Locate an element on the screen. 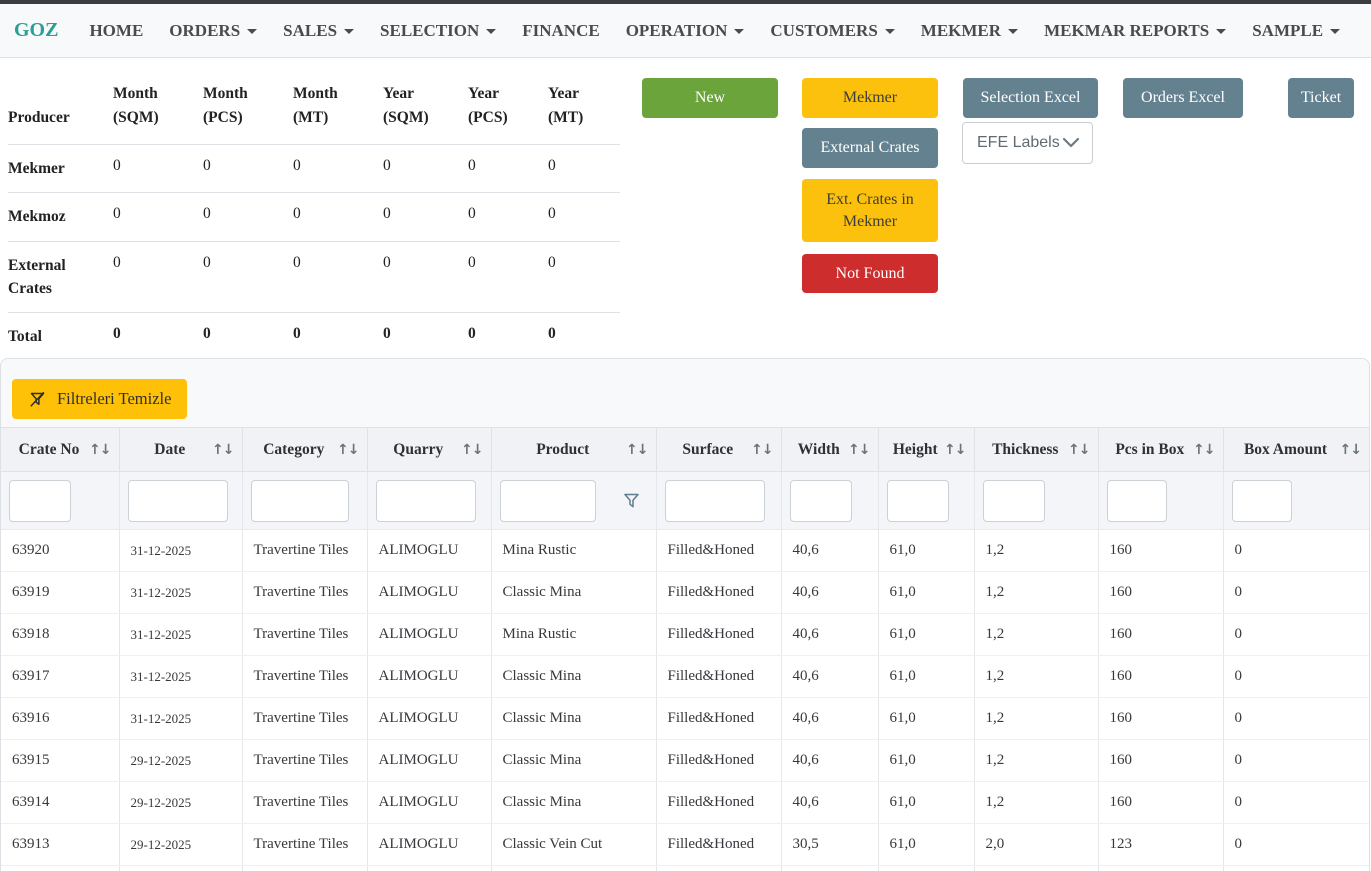 Image resolution: width=1371 pixels, height=871 pixels. grid-col-header-product: Product ↑↓ is located at coordinates (573, 449).